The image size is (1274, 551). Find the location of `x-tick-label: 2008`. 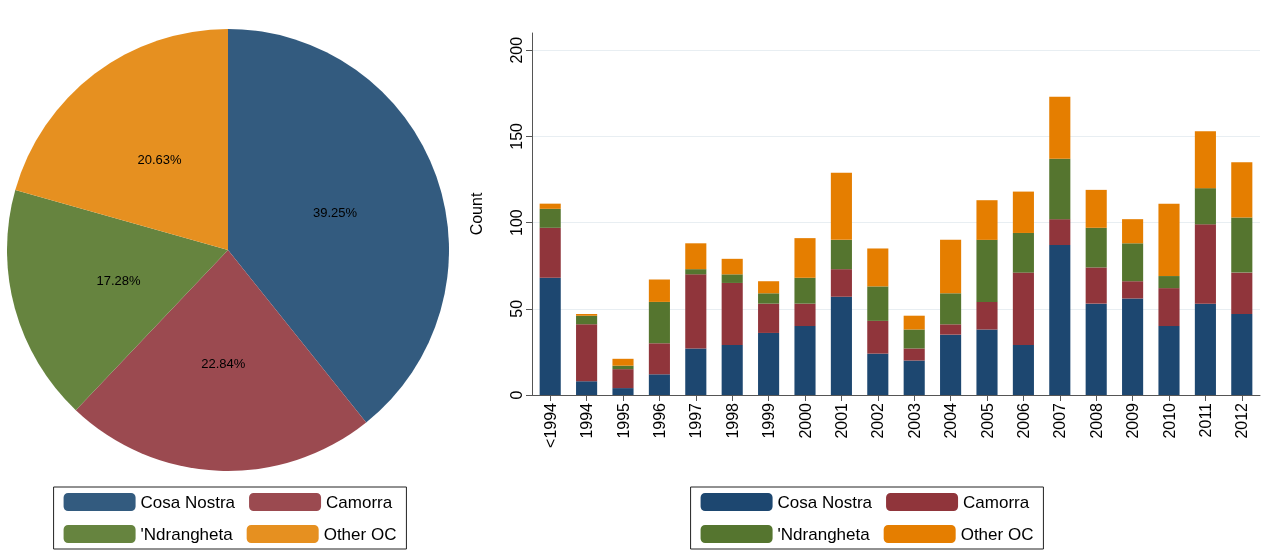

x-tick-label: 2008 is located at coordinates (1096, 420).